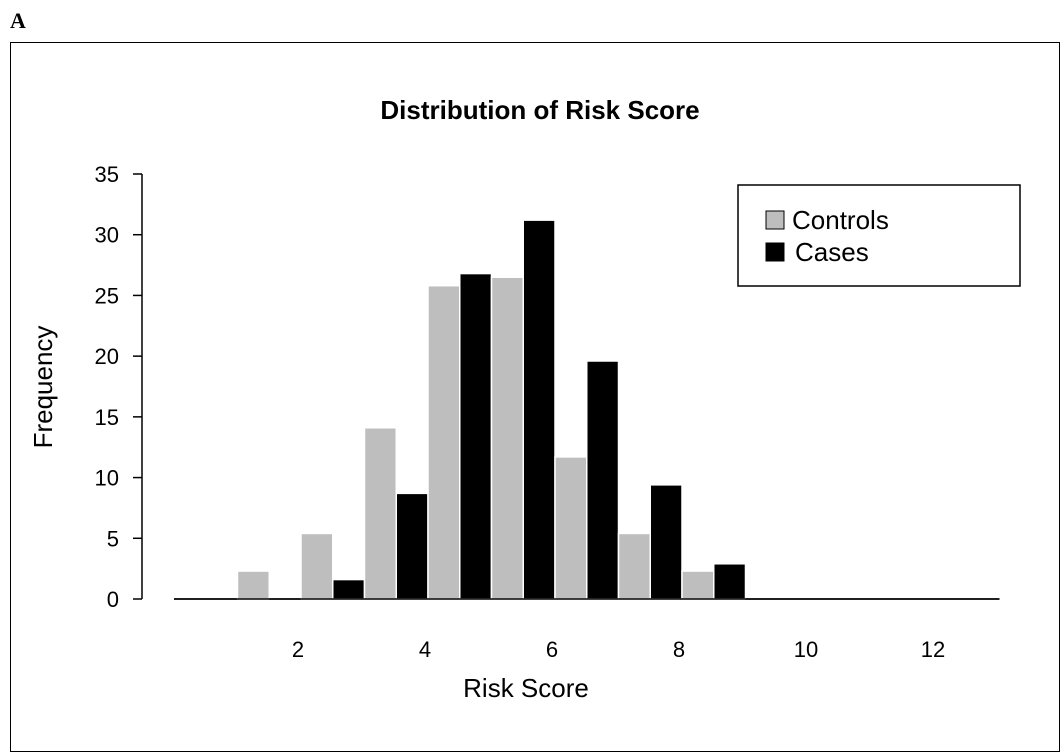 The width and height of the screenshot is (1064, 752). Describe the element at coordinates (107, 174) in the screenshot. I see `y-tick-label: 35` at that location.